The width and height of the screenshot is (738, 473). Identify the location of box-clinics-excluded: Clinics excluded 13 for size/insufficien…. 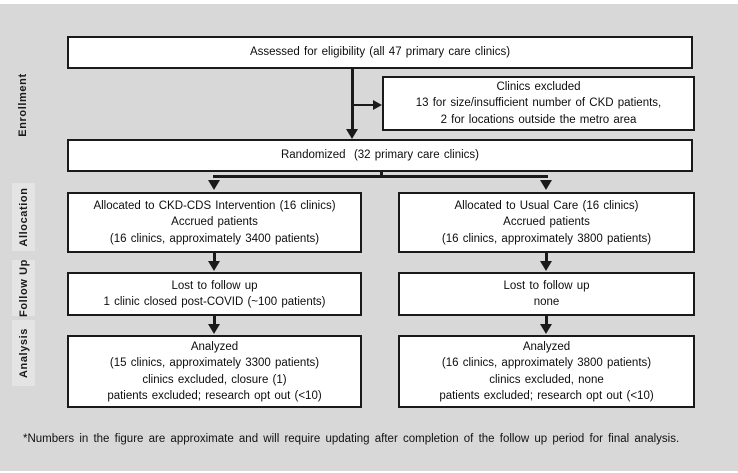
(538, 103).